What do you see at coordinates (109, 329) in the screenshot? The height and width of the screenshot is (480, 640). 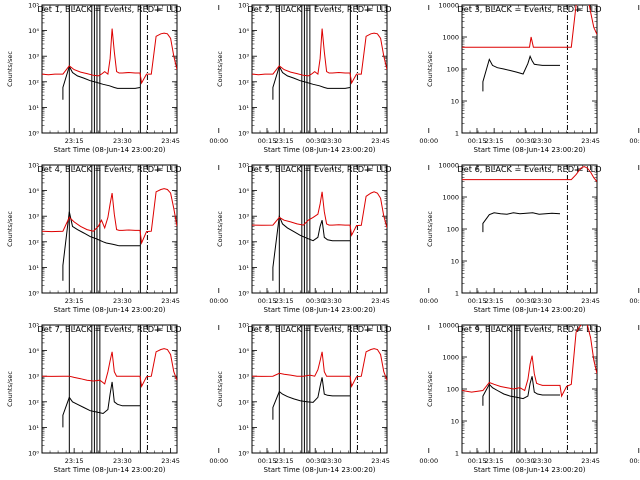 I see `panel-title: Det 7, BLACK = Events, RED = LLD` at bounding box center [109, 329].